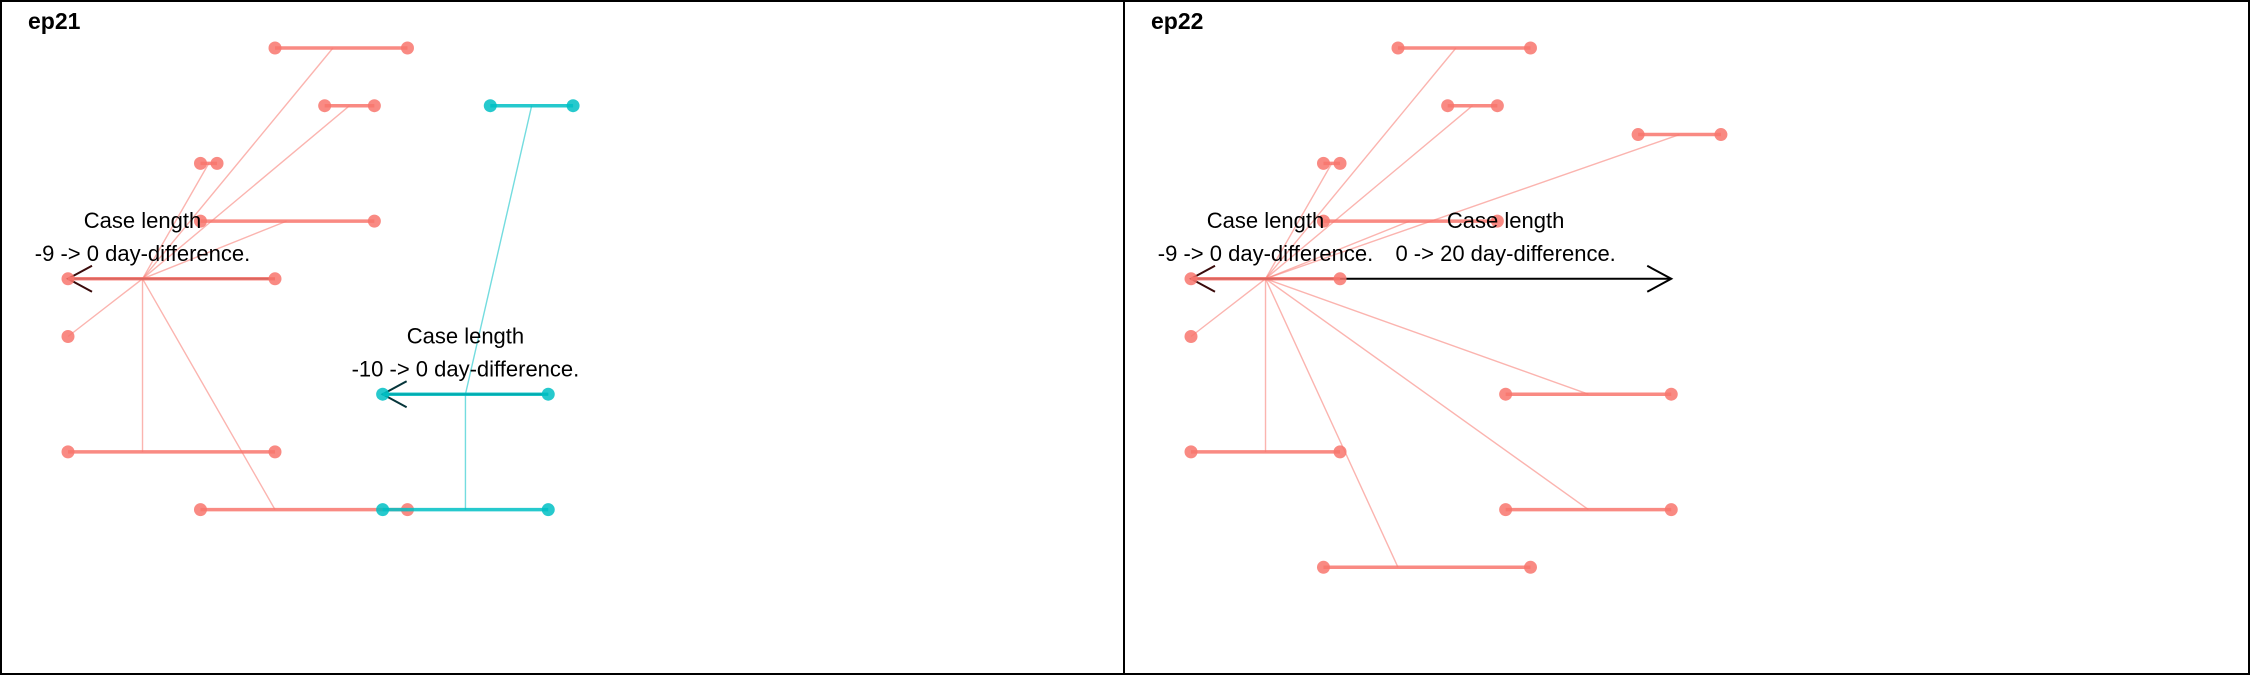 The width and height of the screenshot is (2250, 675). What do you see at coordinates (1505, 253) in the screenshot?
I see `annotation-detail: 0 -> 20 day-difference.` at bounding box center [1505, 253].